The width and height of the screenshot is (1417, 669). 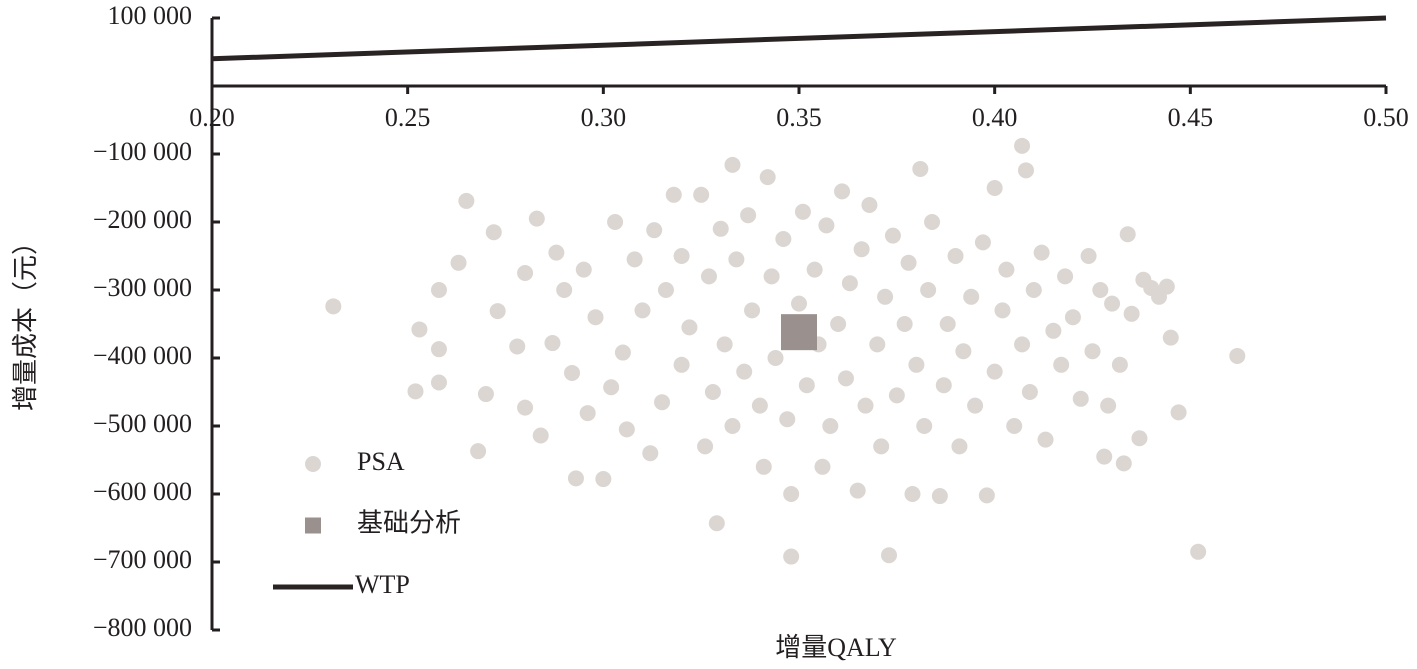 What do you see at coordinates (1191, 117) in the screenshot?
I see `x-tick-label: 0.45` at bounding box center [1191, 117].